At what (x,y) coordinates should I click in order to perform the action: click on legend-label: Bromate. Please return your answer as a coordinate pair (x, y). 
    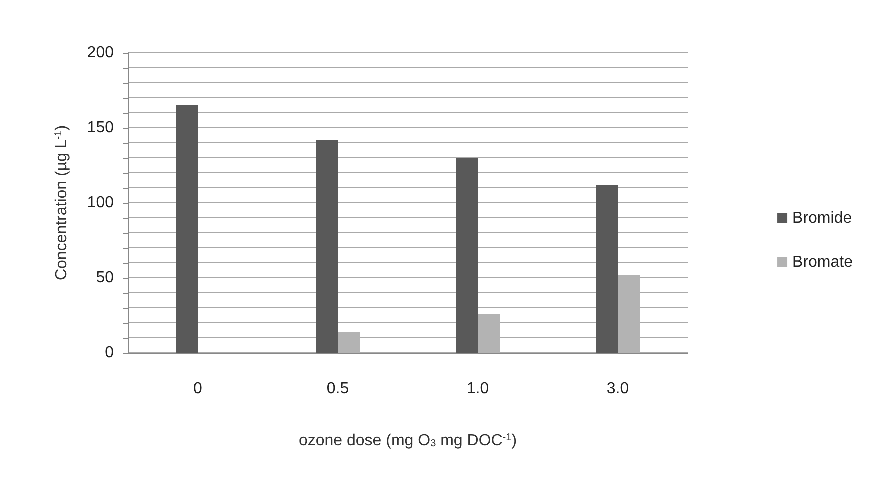
    Looking at the image, I should click on (823, 262).